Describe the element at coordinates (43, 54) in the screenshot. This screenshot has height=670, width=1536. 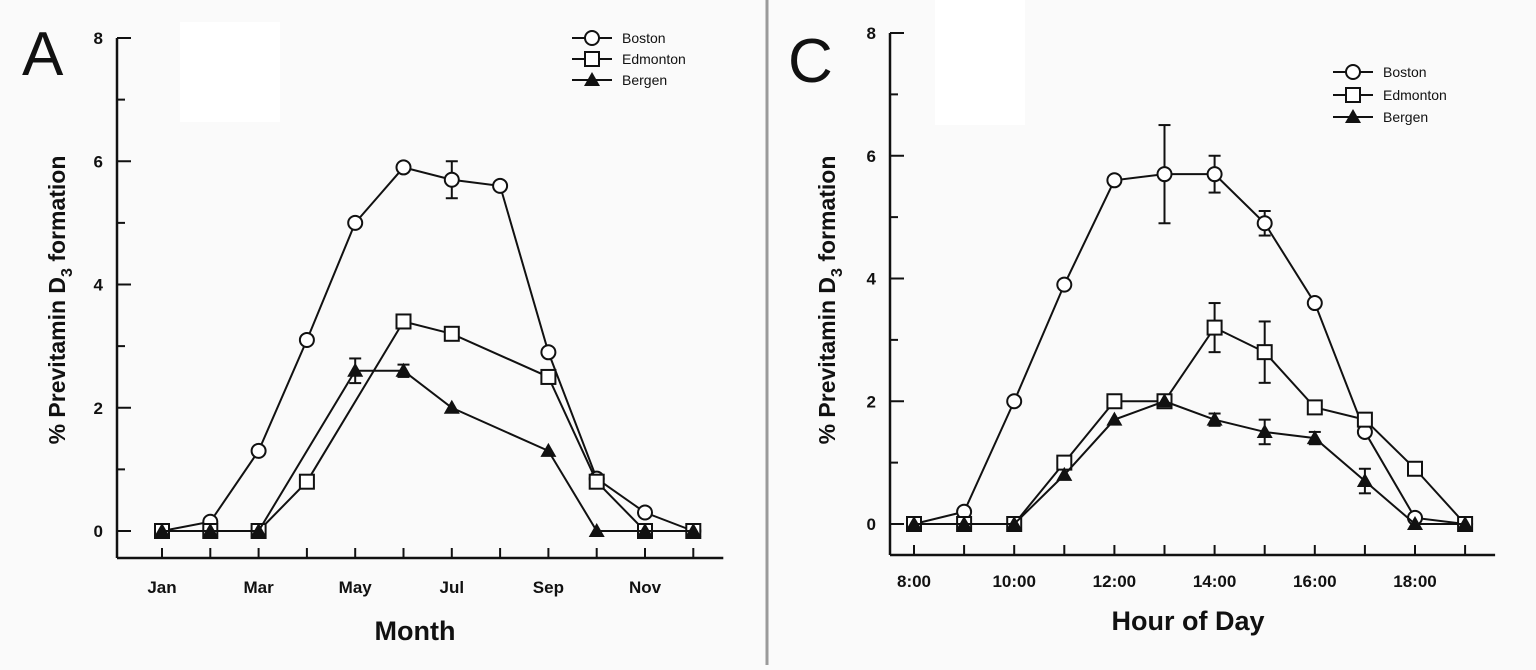
I see `panel-label: A` at that location.